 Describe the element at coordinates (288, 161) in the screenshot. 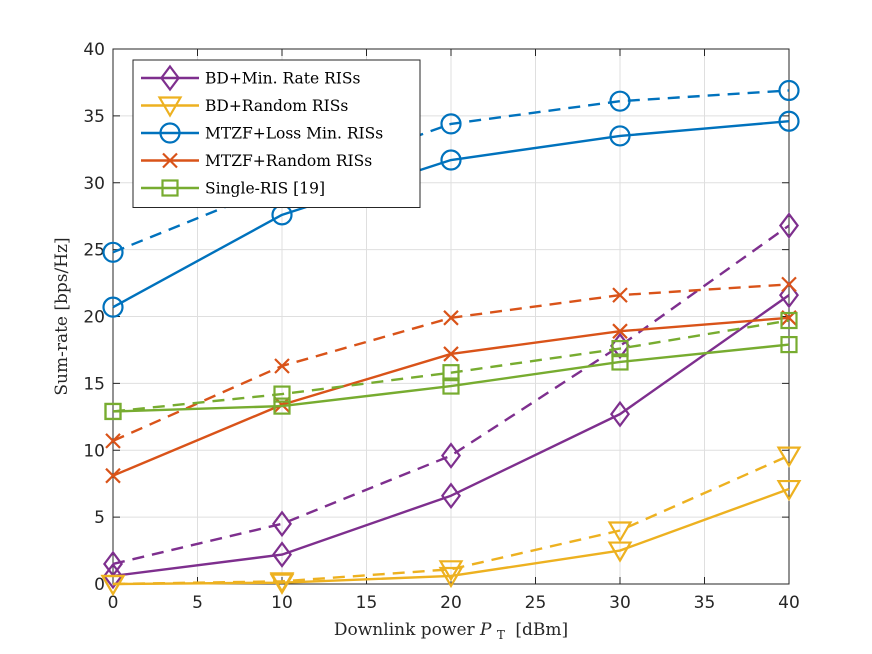

I see `legend-label: MTZF+Random RISs` at that location.